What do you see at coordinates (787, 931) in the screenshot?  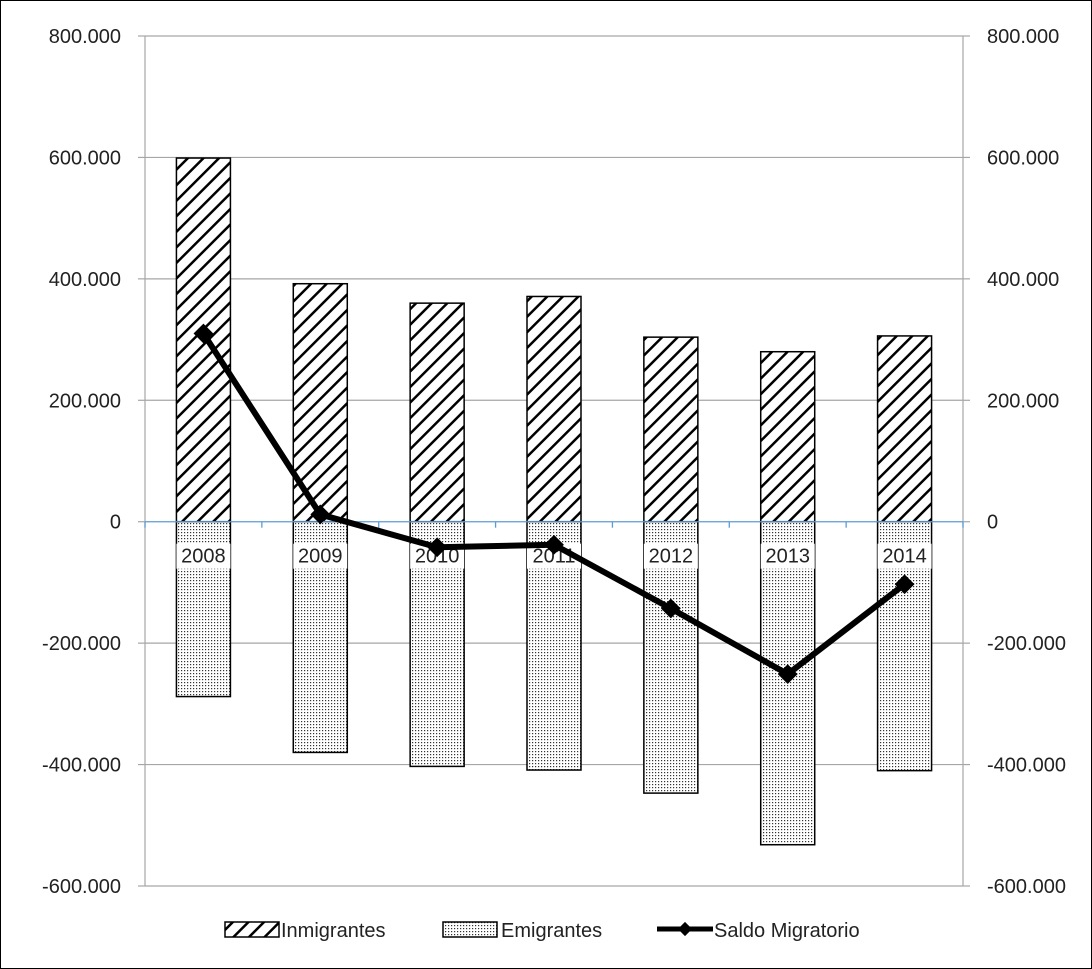 I see `legend-label-saldo: Saldo Migratorio` at bounding box center [787, 931].